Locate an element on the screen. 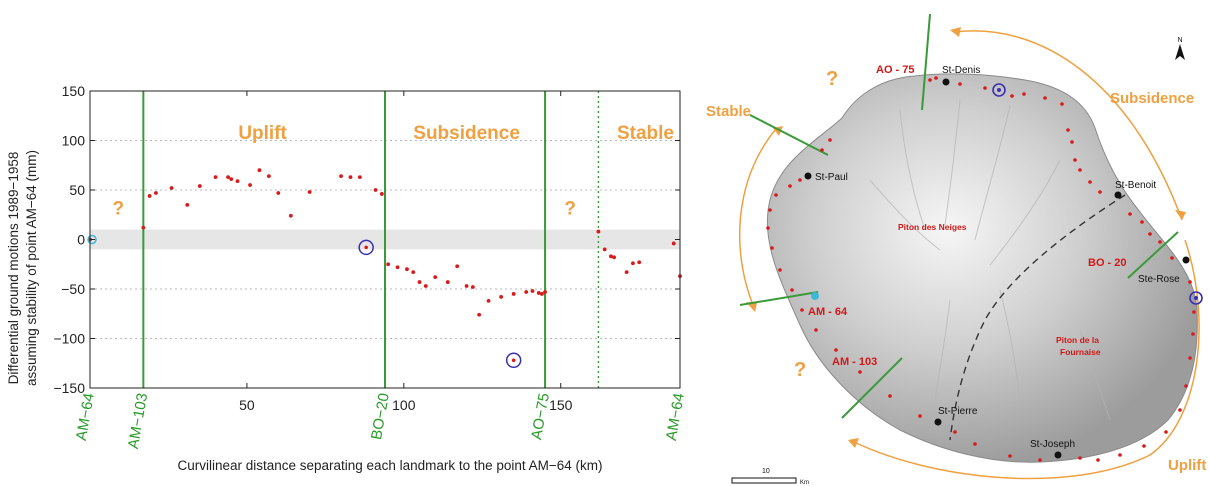 This screenshot has width=1209, height=486. circled-point-ring is located at coordinates (366, 247).